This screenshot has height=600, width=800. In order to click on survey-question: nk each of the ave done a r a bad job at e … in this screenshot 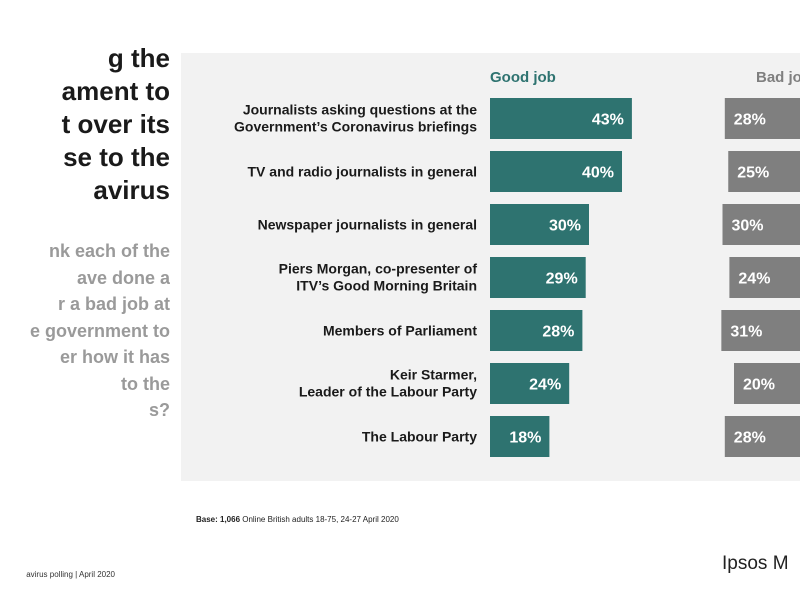, I will do `click(85, 330)`.